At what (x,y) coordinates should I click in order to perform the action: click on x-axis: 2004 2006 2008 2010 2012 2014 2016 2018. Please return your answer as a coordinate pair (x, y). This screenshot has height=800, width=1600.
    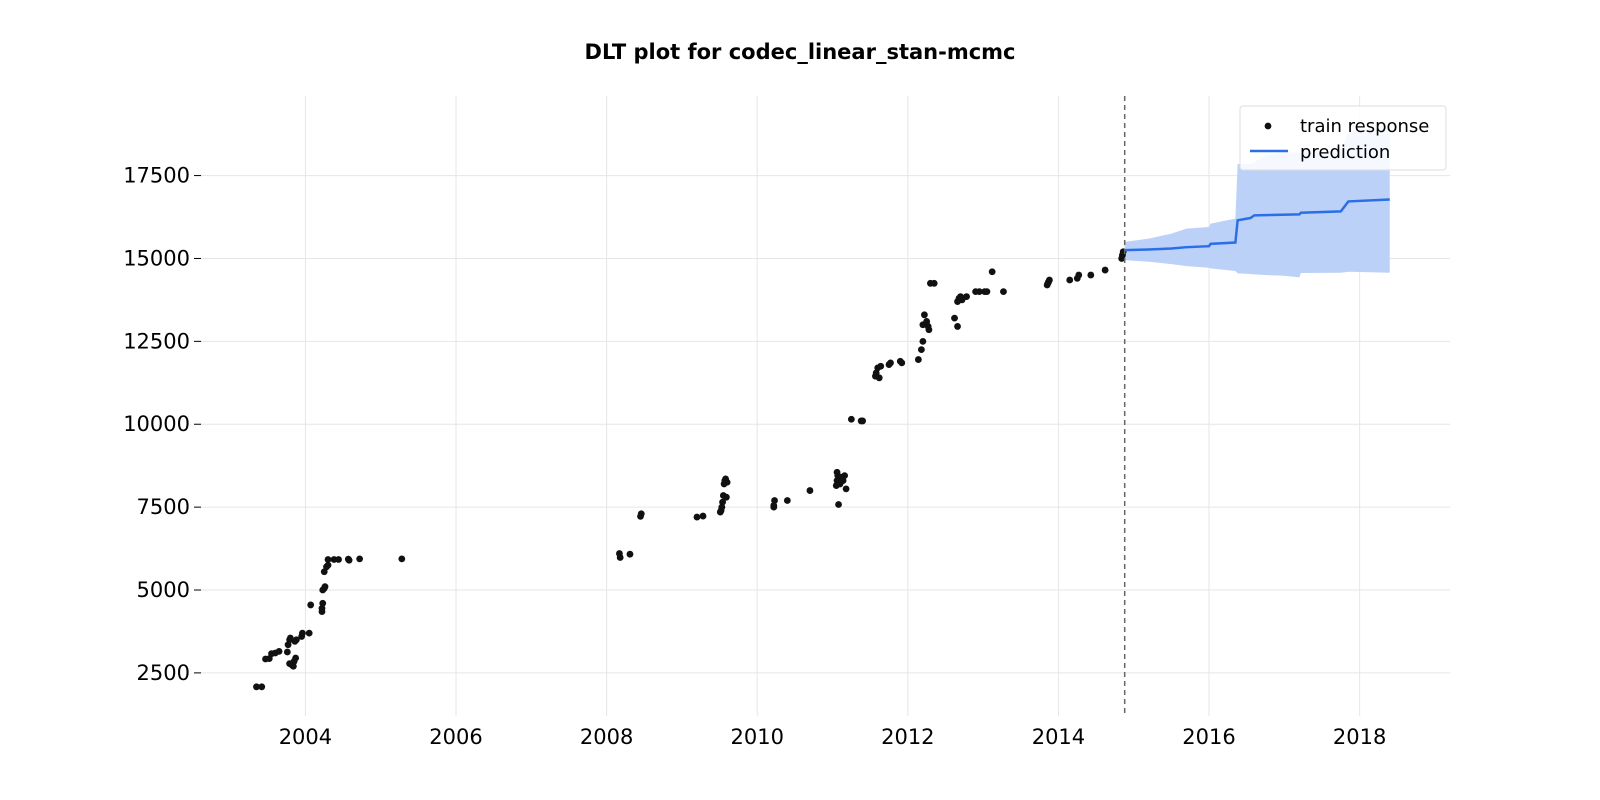
    Looking at the image, I should click on (833, 737).